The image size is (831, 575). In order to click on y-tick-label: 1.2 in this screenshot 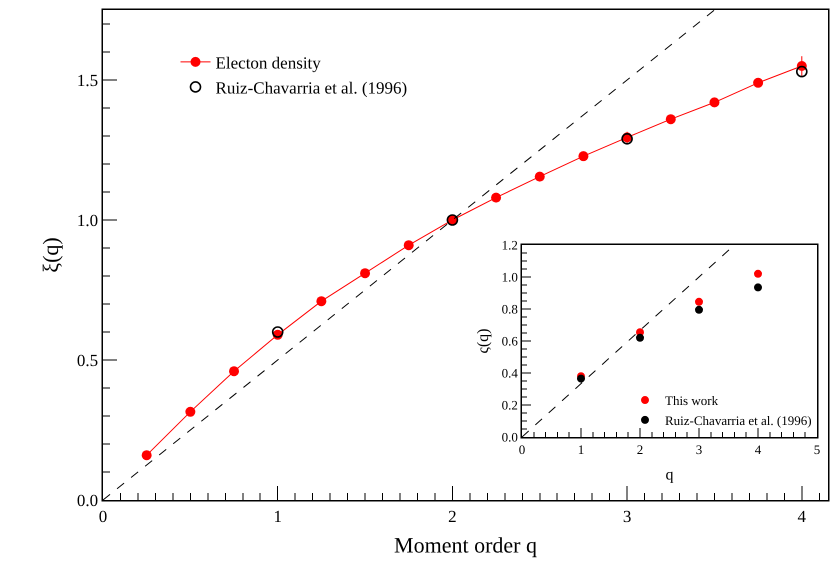, I will do `click(510, 245)`.